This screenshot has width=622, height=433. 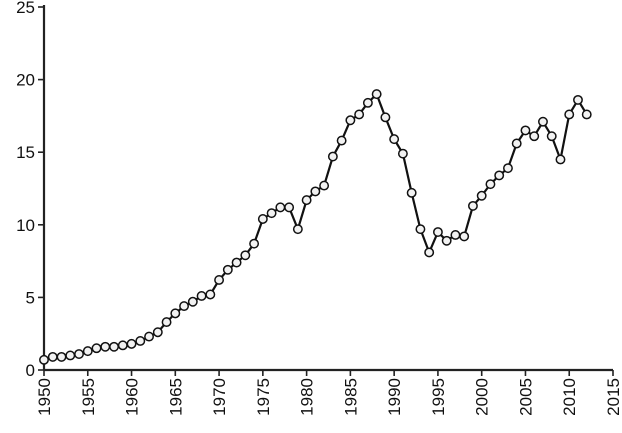 I want to click on x-tick-label: 1965, so click(x=175, y=397).